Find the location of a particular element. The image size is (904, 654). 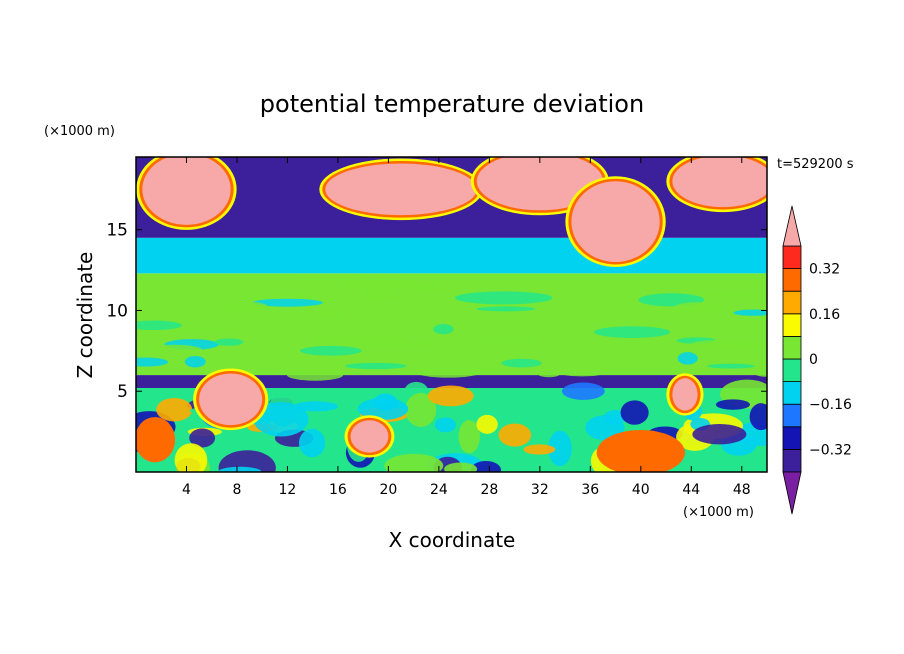

x-tick-label: 12 is located at coordinates (288, 490).